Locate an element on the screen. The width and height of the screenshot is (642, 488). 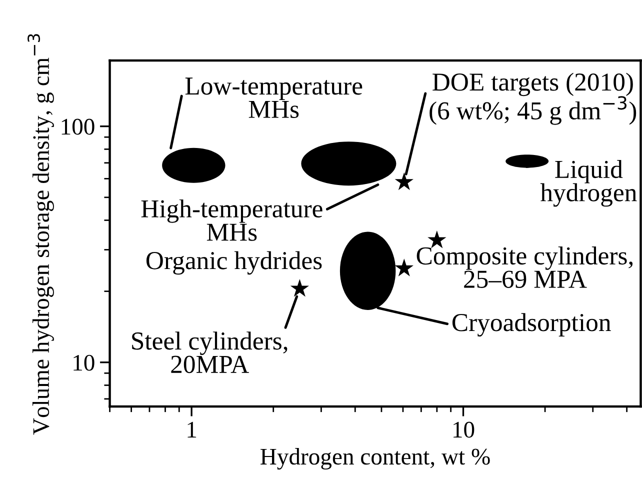
annotation: Organic hydrides is located at coordinates (234, 263).